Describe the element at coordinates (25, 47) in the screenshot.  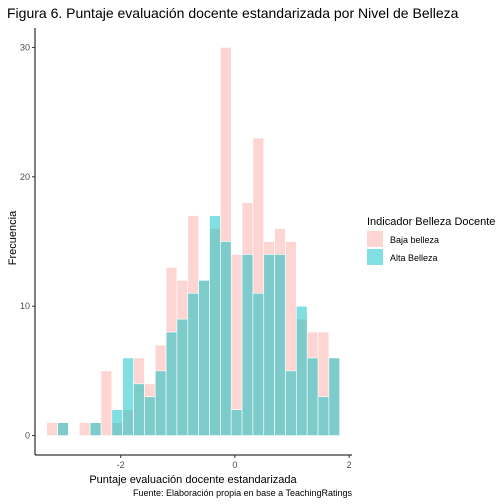
I see `y-tick-label: 30` at that location.